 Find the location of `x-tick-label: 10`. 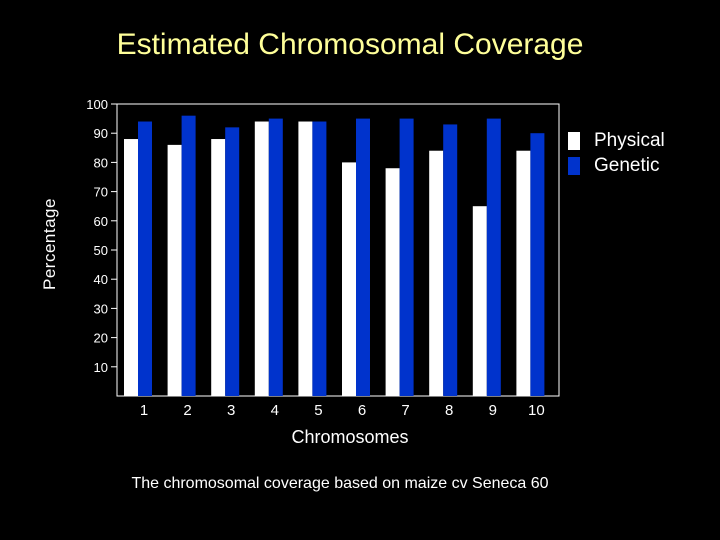

x-tick-label: 10 is located at coordinates (536, 410).